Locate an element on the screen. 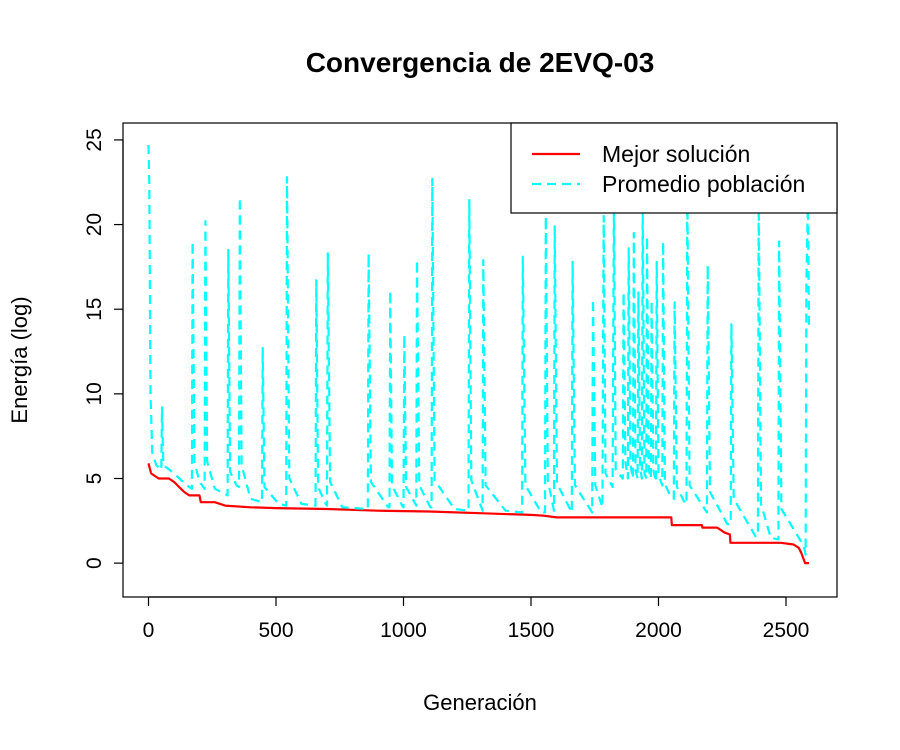  y-tick-label: 5 is located at coordinates (94, 479).